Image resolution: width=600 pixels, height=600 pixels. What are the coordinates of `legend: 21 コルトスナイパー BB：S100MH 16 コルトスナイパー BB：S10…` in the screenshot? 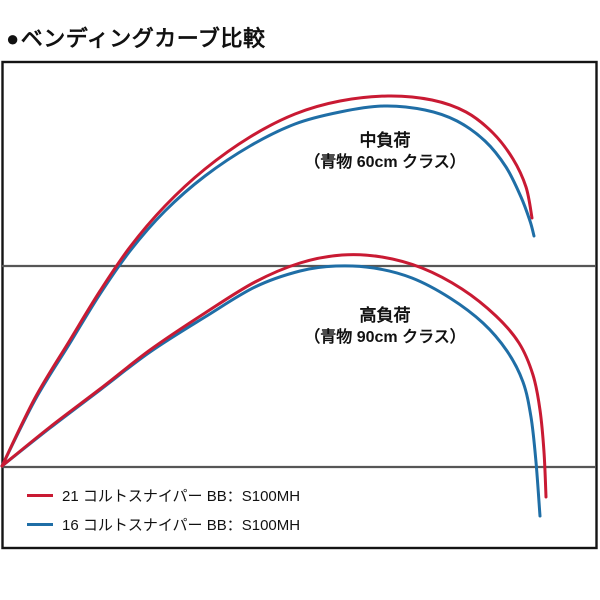 It's located at (163, 510).